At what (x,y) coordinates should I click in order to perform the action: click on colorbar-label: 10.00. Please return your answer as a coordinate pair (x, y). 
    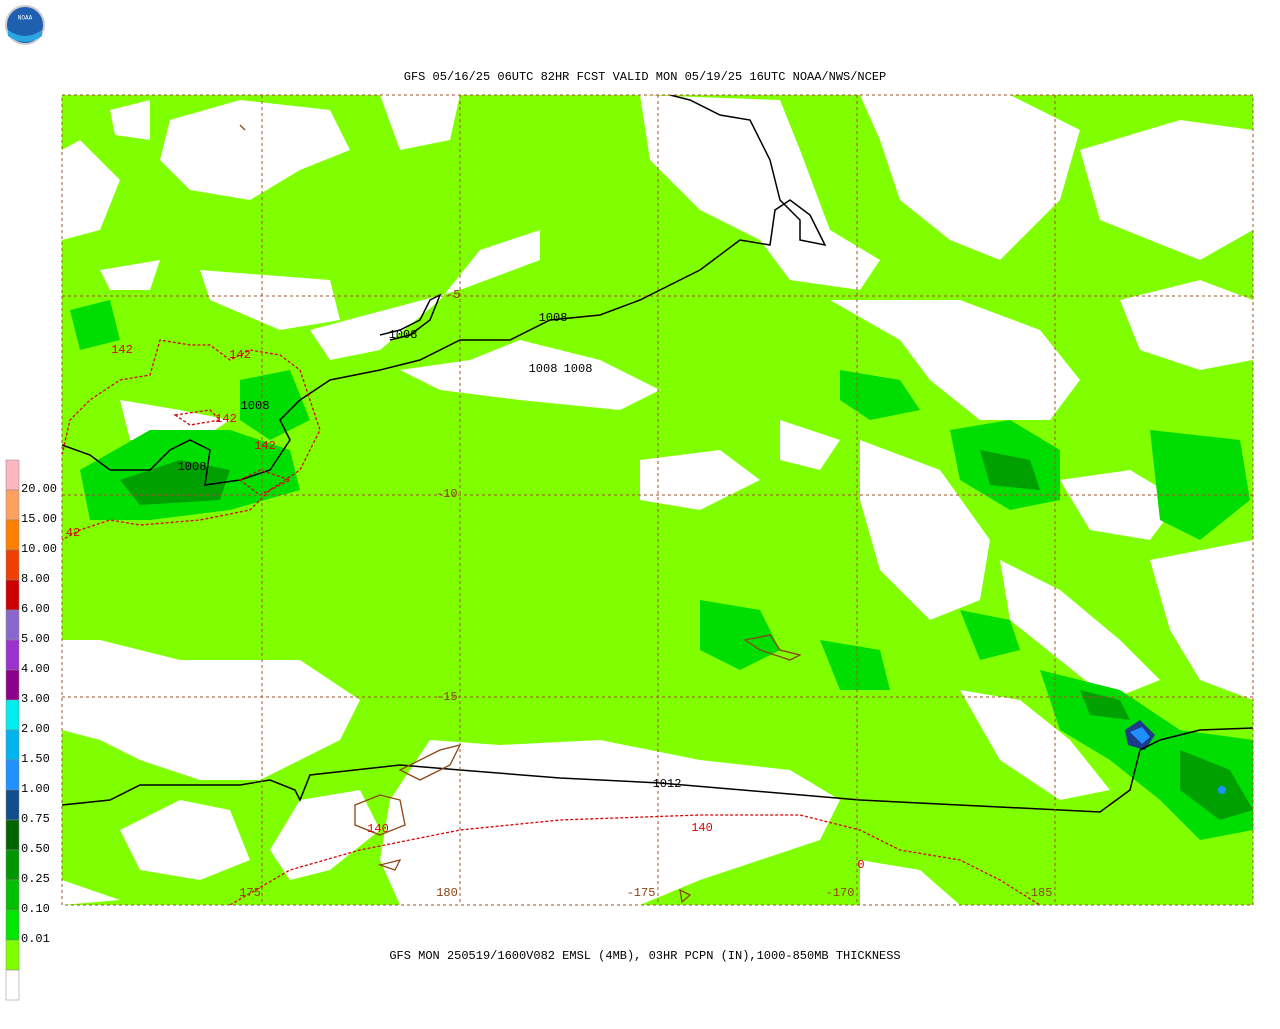
    Looking at the image, I should click on (39, 549).